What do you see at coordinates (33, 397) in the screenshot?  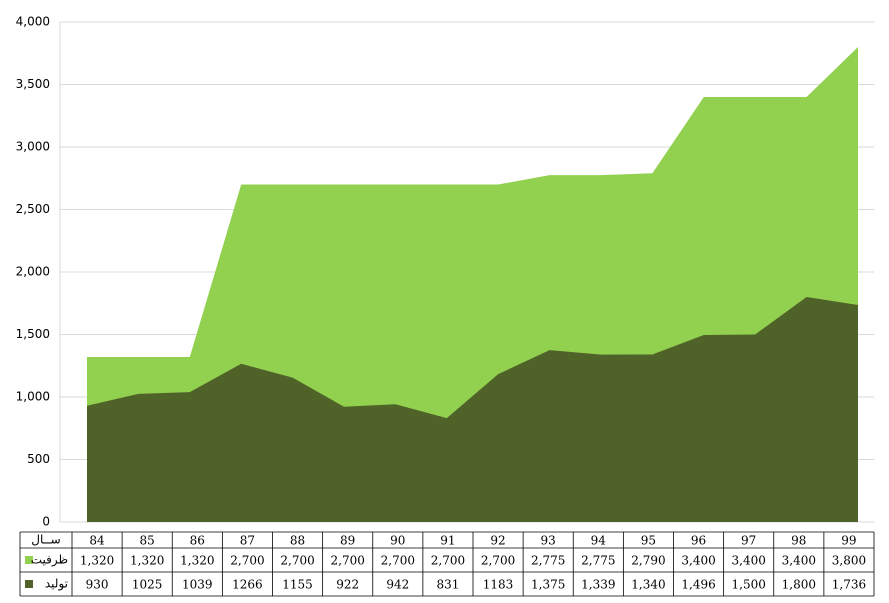 I see `y-tick-label: 1,000` at bounding box center [33, 397].